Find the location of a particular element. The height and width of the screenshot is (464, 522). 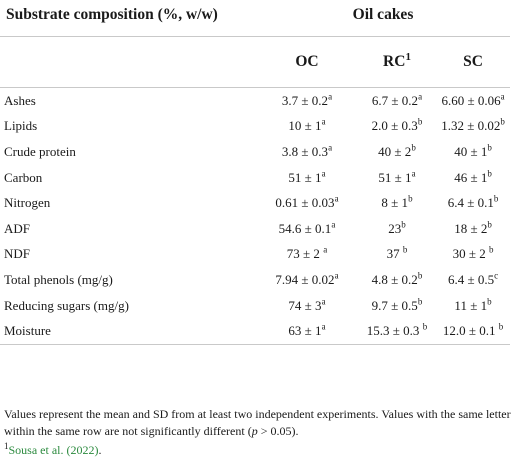

cell-number: 3.8 ± 0.3 is located at coordinates (305, 151).